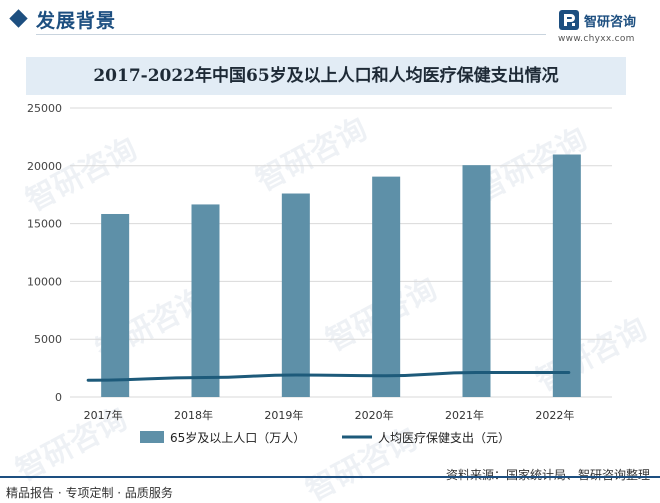 The height and width of the screenshot is (503, 660). Describe the element at coordinates (330, 489) in the screenshot. I see `footer: 精品报告 · 专项定制 · 品质服务` at that location.